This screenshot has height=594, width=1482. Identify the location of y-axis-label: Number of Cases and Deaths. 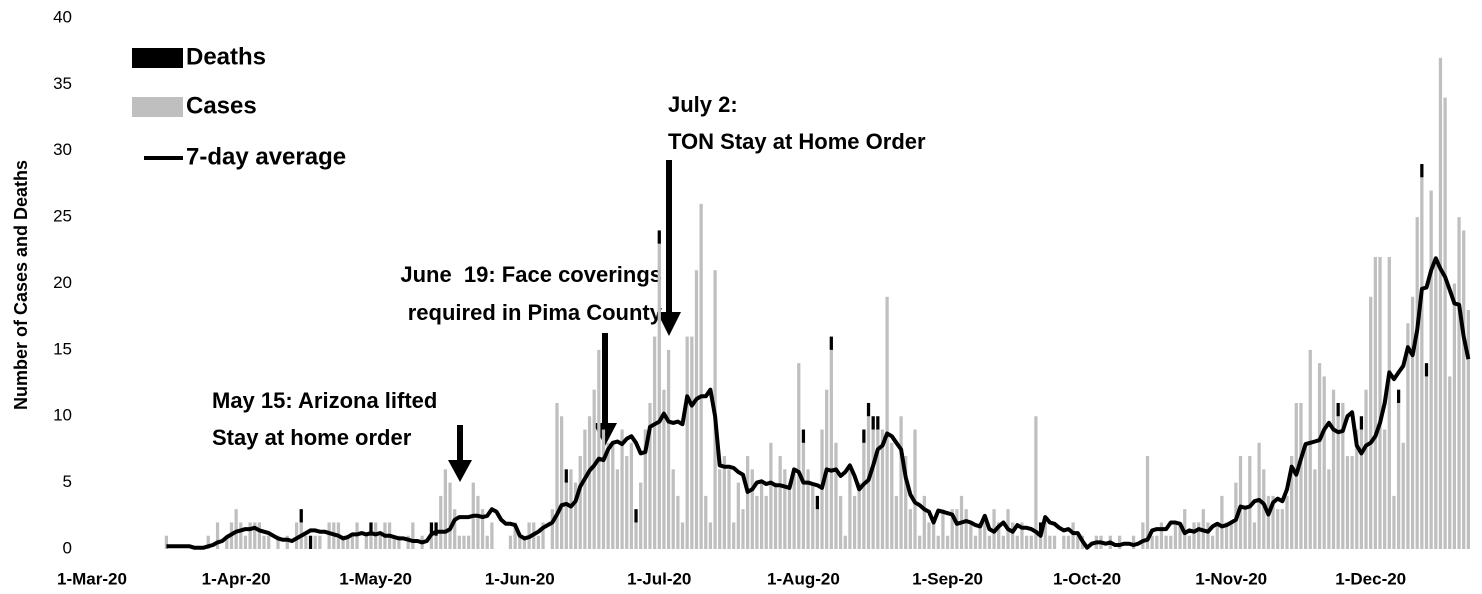
(21, 285).